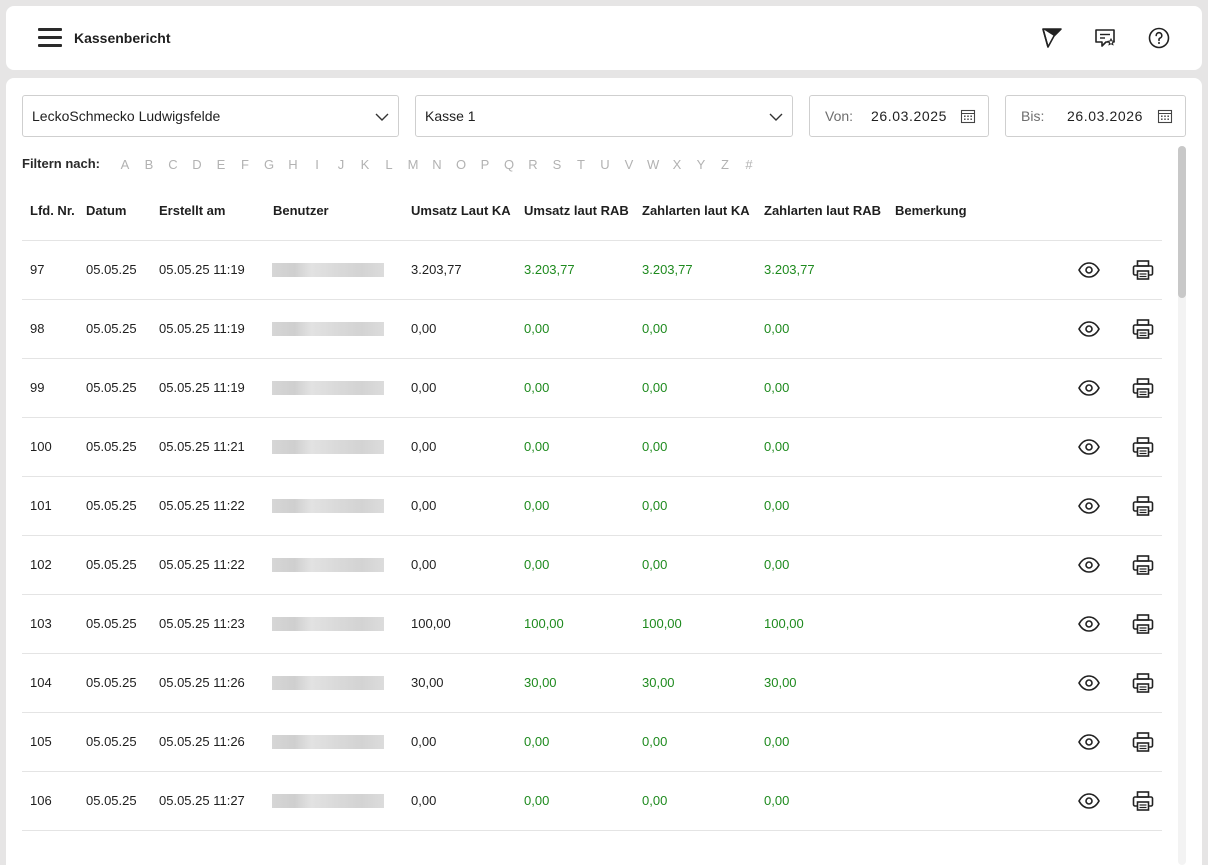 This screenshot has width=1208, height=865. What do you see at coordinates (52, 210) in the screenshot?
I see `col-lfd-nr: Lfd. Nr.` at bounding box center [52, 210].